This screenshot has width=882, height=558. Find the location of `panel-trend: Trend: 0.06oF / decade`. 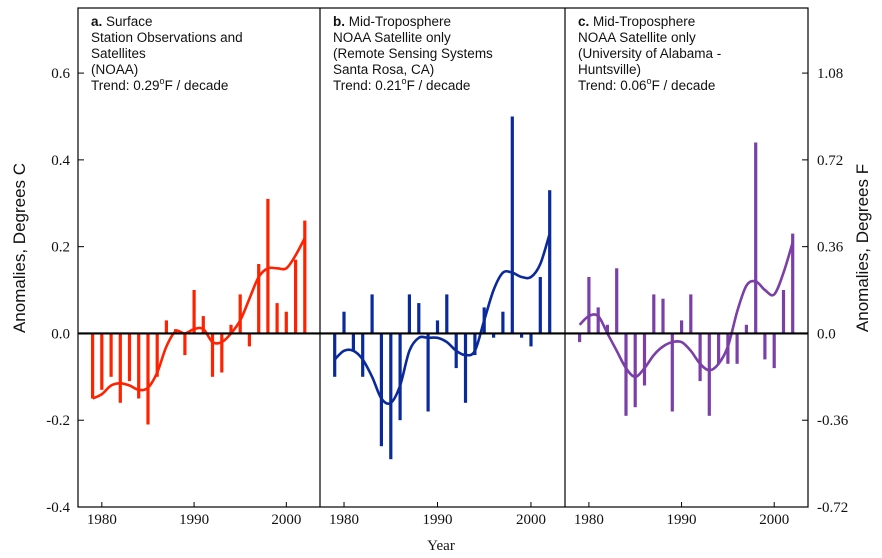

panel-trend: Trend: 0.06oF / decade is located at coordinates (646, 84).